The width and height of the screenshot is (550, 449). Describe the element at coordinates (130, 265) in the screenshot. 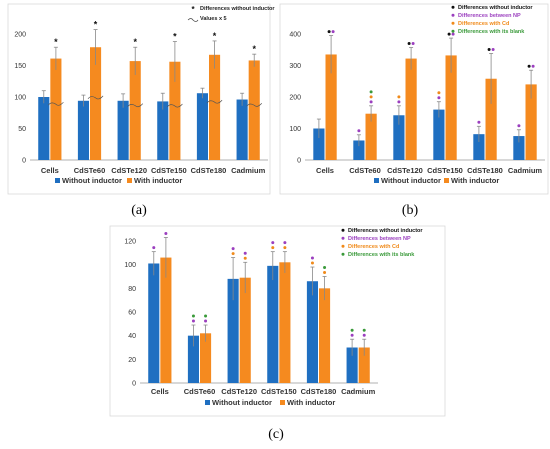

I see `y-tick-label: 100` at that location.